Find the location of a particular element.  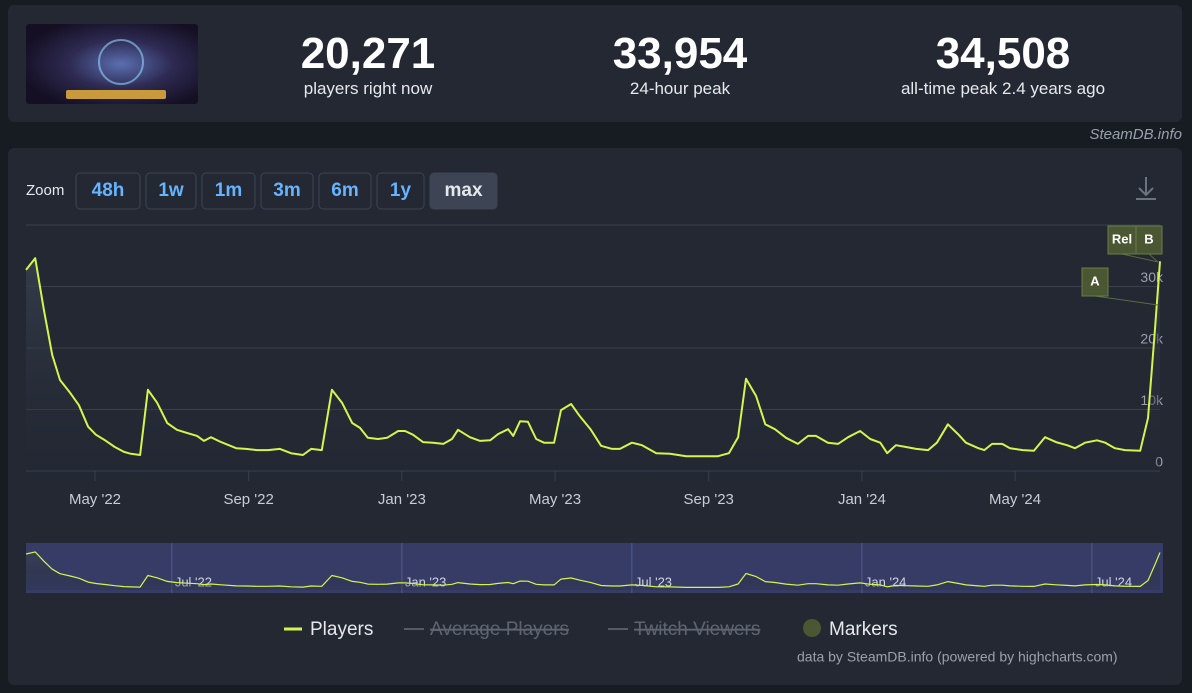

x-tick-label: Sep '22 is located at coordinates (248, 499).